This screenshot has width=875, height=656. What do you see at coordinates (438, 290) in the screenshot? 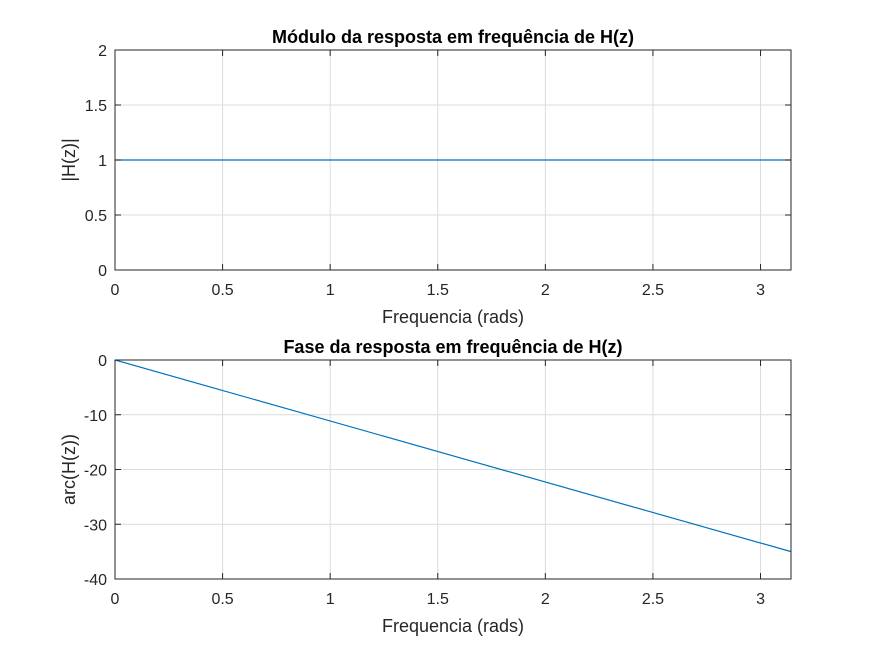
I see `magnitude-x-tick-label: 1.5` at bounding box center [438, 290].